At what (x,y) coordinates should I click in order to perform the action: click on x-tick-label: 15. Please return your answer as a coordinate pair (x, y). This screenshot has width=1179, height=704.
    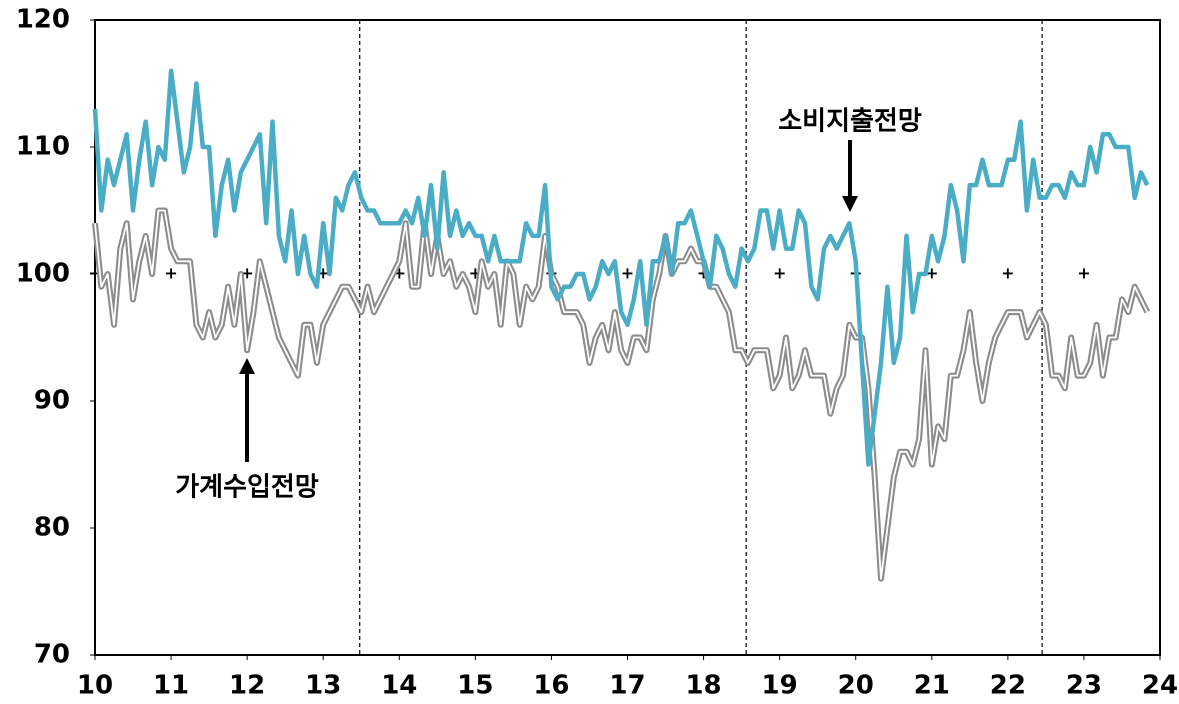
    Looking at the image, I should click on (475, 686).